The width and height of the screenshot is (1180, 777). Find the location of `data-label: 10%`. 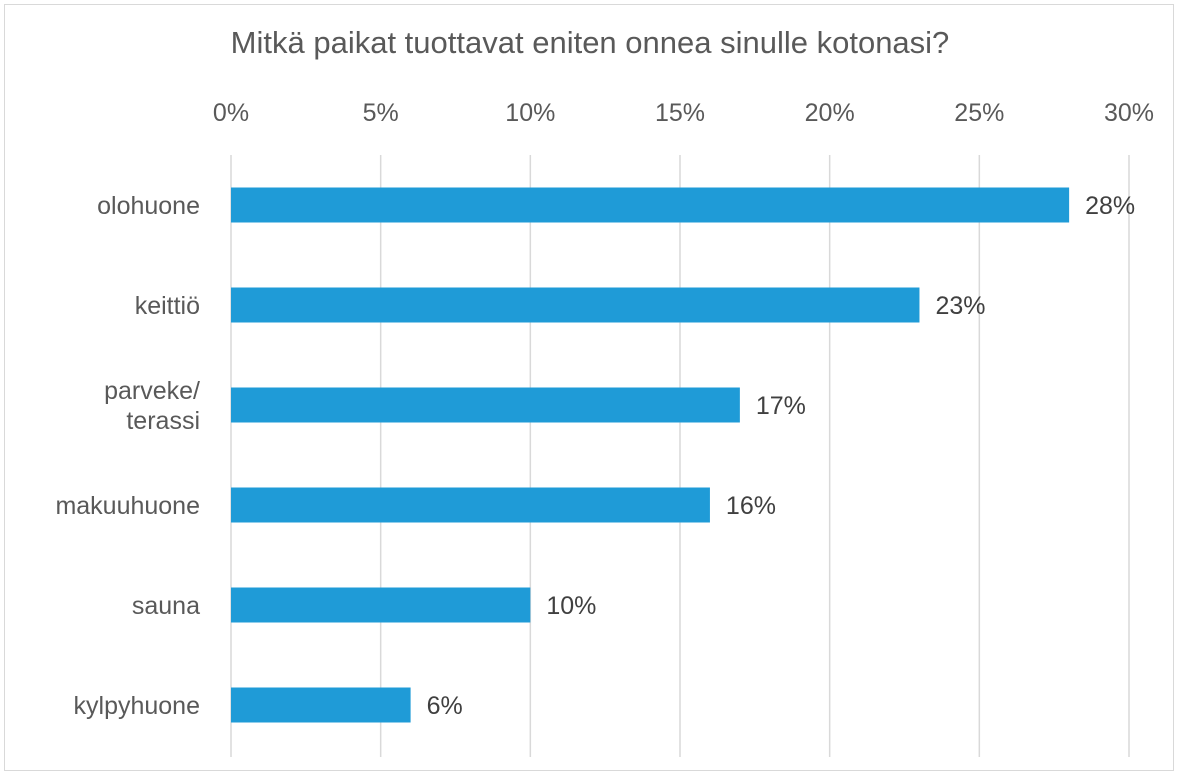

data-label: 10% is located at coordinates (571, 606).